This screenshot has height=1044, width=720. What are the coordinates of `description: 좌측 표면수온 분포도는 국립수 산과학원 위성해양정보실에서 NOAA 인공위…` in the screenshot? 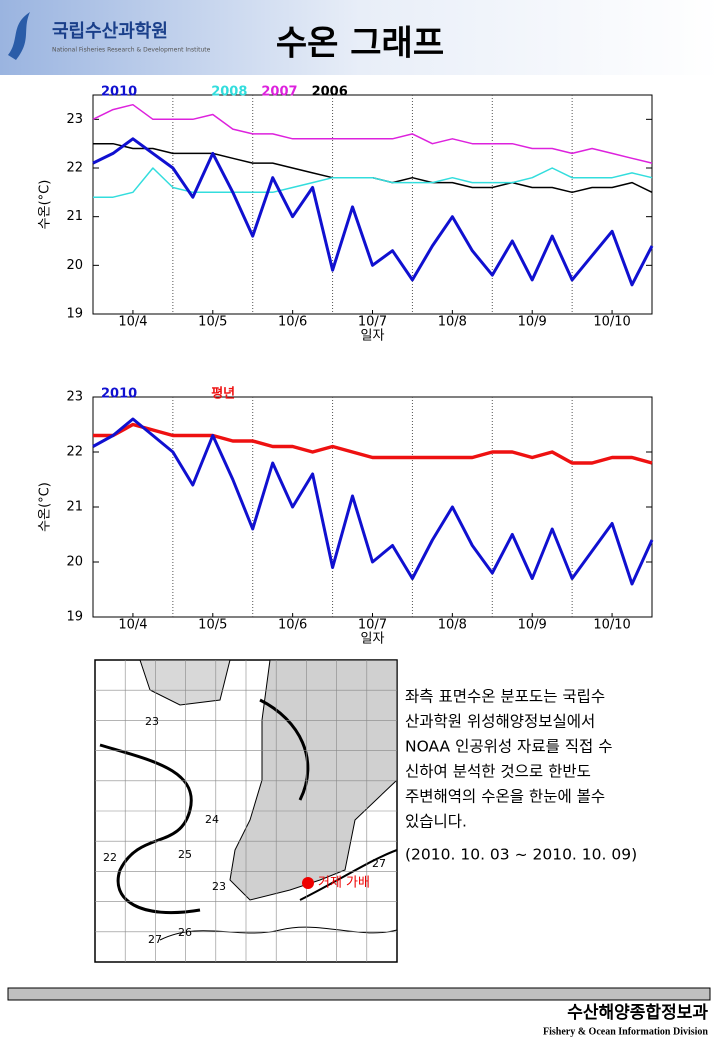 It's located at (521, 776).